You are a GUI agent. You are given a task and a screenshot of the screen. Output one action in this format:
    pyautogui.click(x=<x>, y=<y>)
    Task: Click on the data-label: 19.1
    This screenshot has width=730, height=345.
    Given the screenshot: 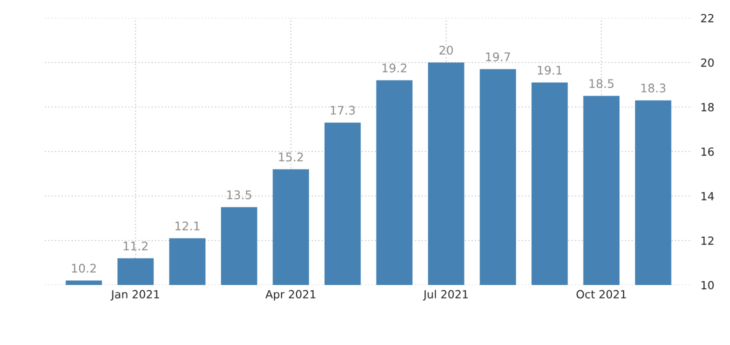 What is the action you would take?
    pyautogui.click(x=550, y=70)
    